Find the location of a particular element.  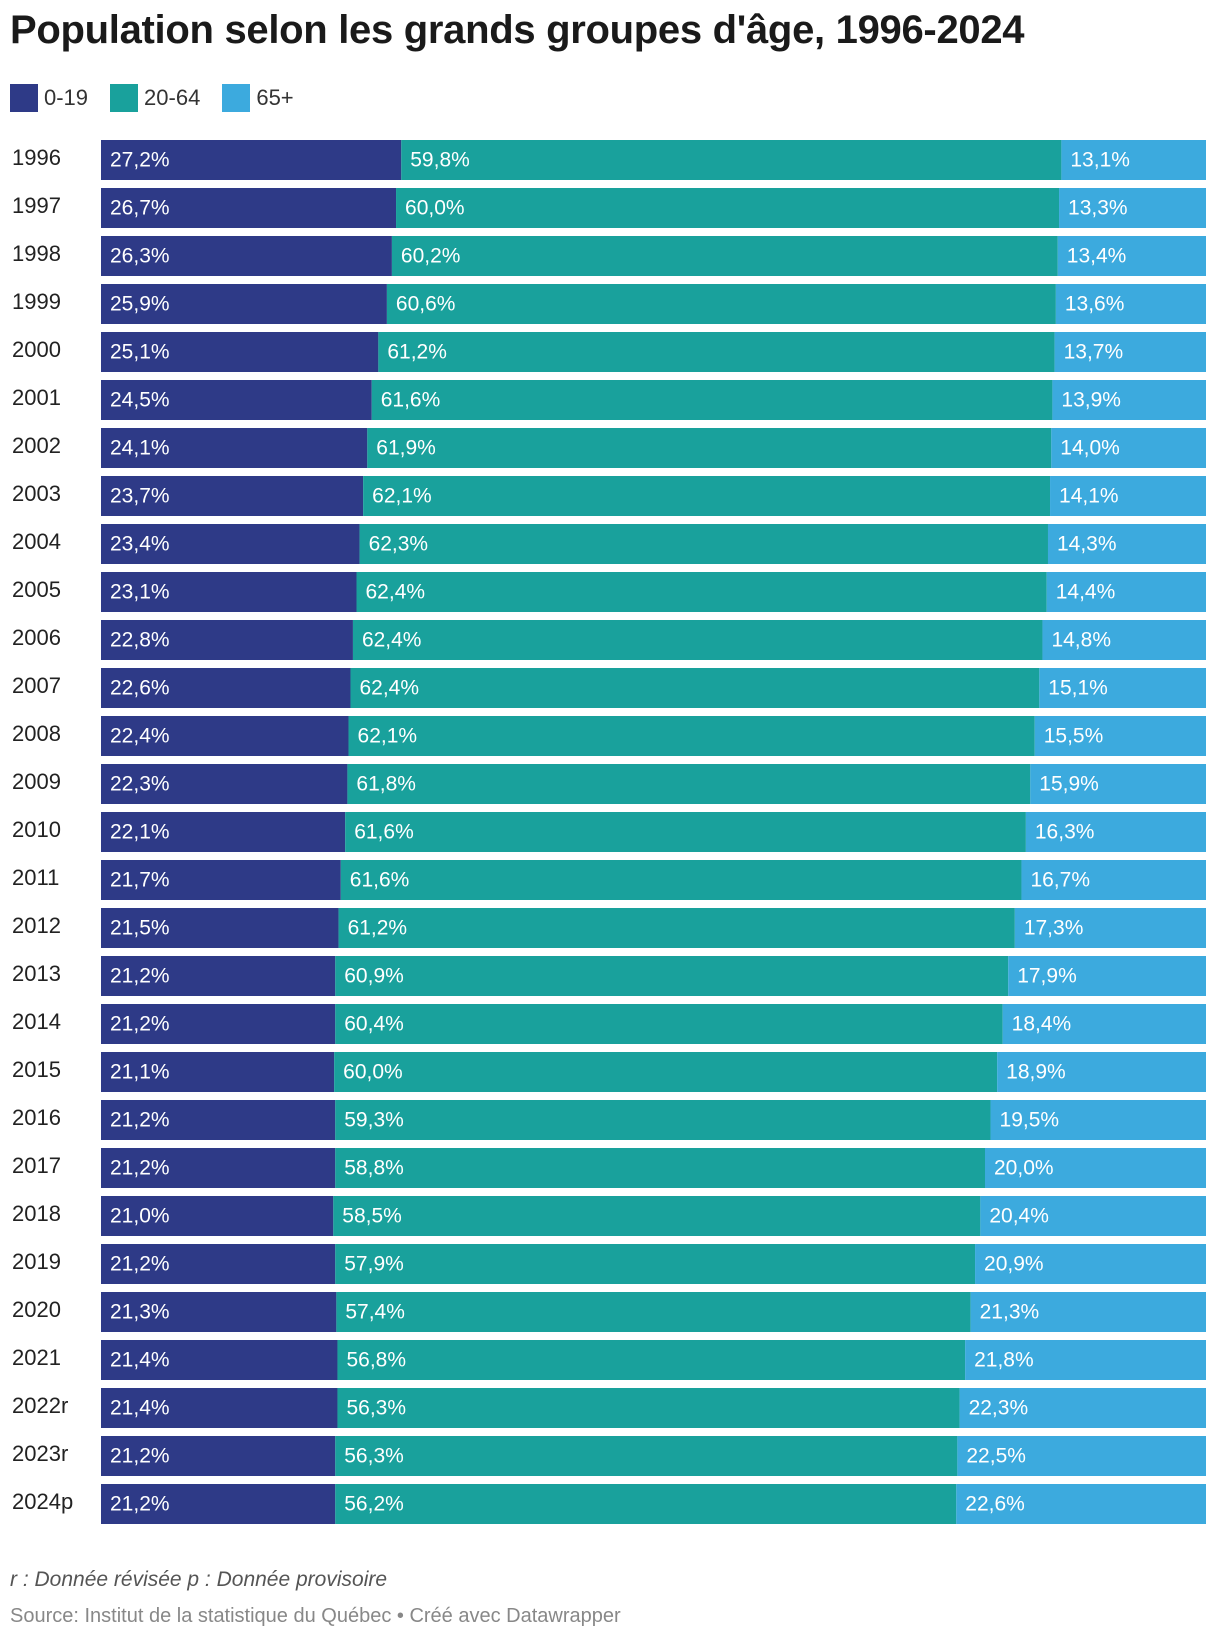

data-label-65-plus-2023r: 22,5% is located at coordinates (996, 1456).